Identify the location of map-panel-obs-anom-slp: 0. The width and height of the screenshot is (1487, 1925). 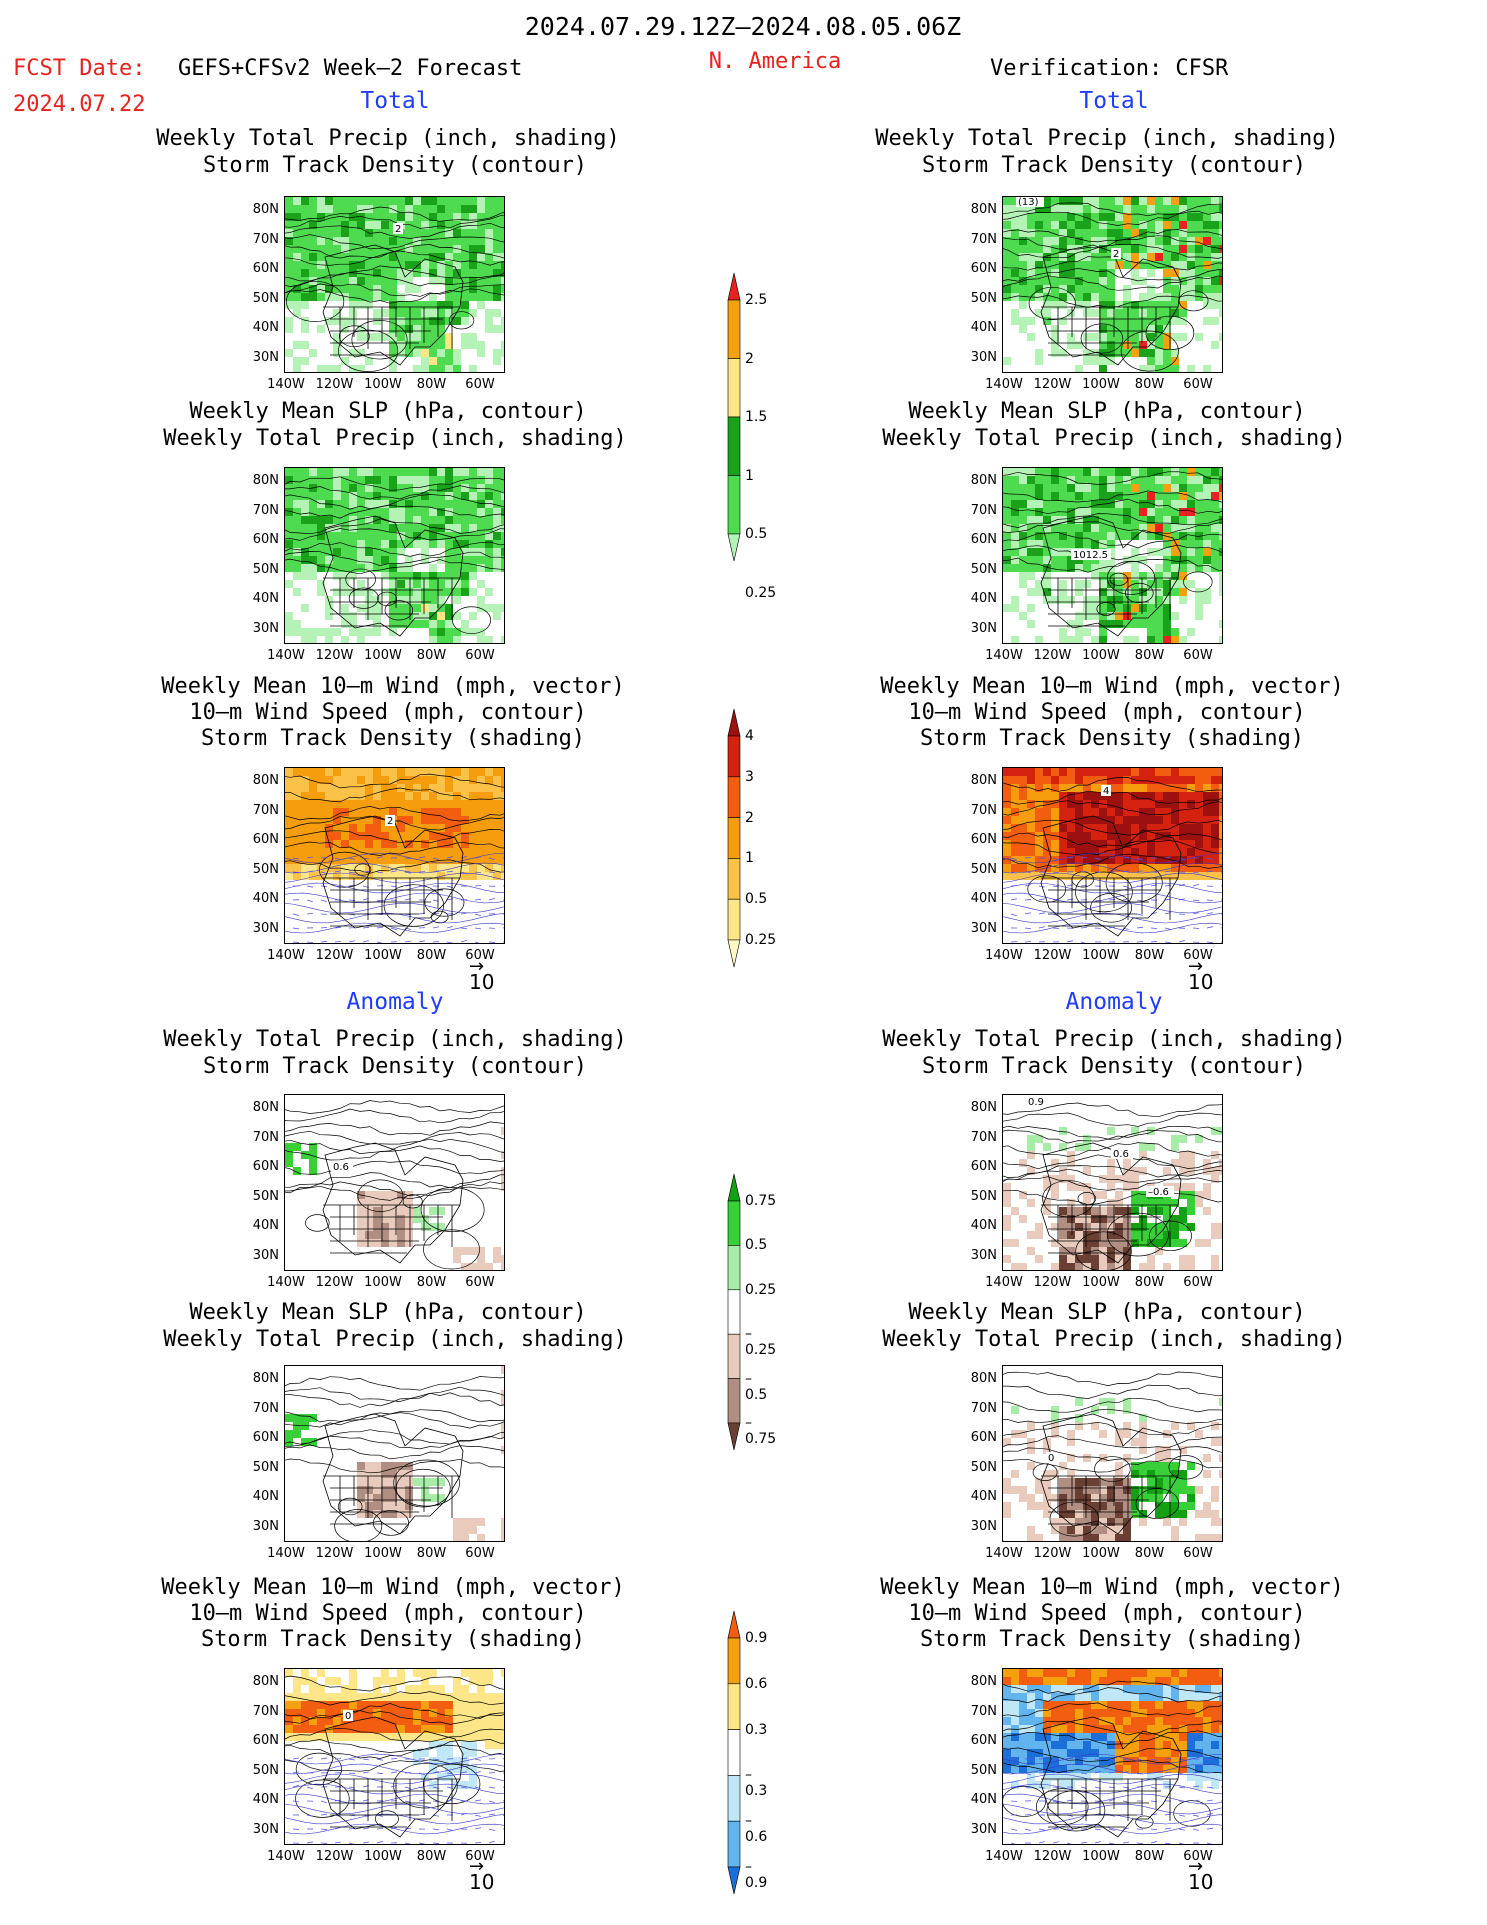
(1112, 1453).